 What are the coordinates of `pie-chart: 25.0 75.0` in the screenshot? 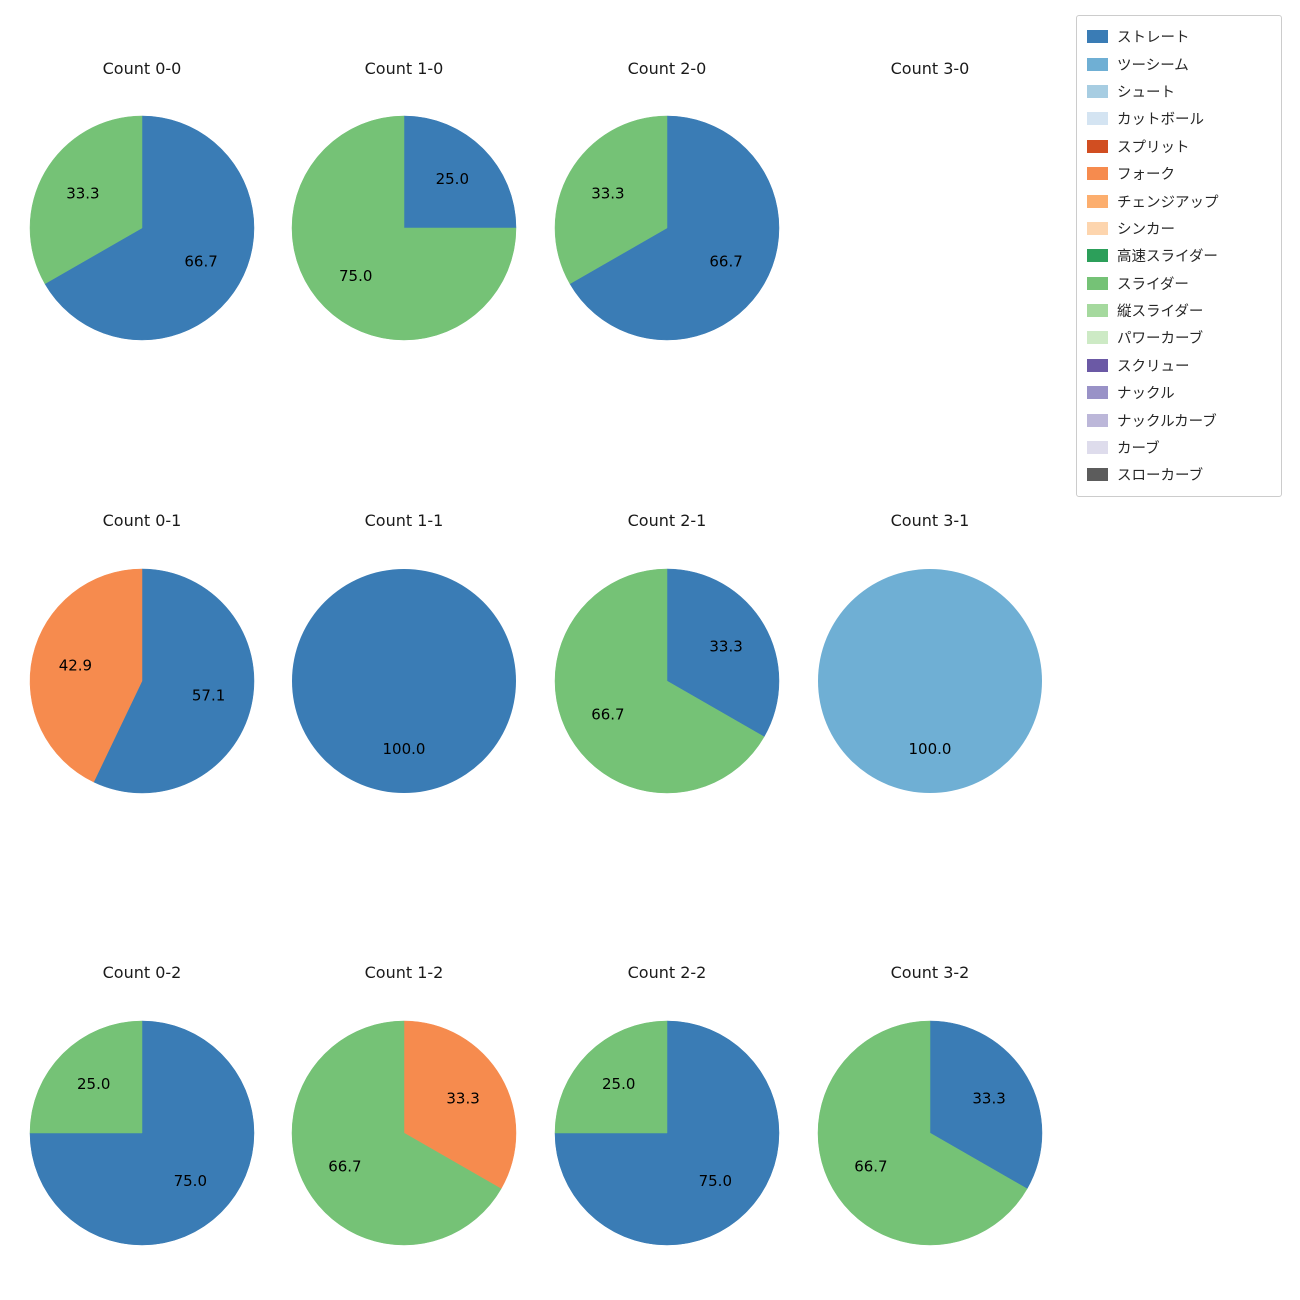 It's located at (404, 228).